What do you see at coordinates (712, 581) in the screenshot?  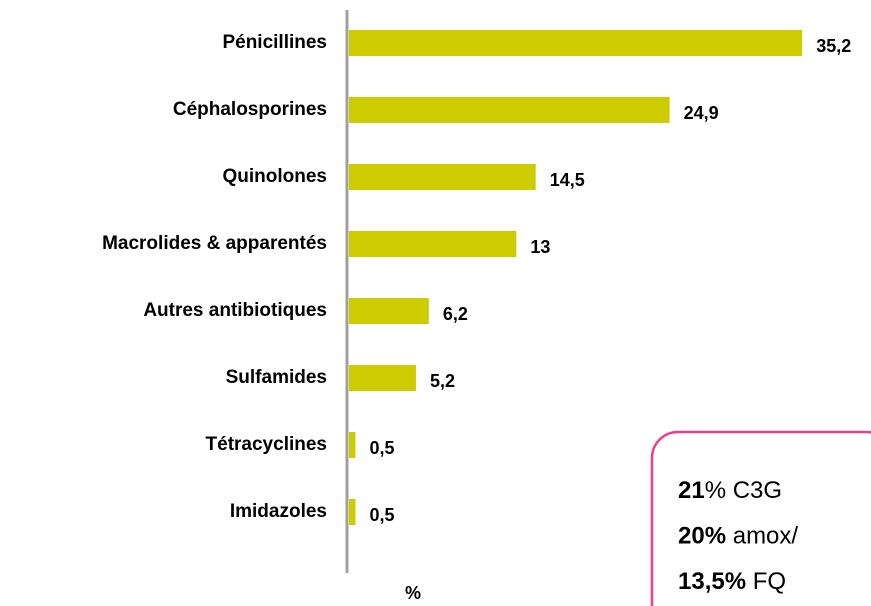 I see `annotation-bold: 13,5%` at bounding box center [712, 581].